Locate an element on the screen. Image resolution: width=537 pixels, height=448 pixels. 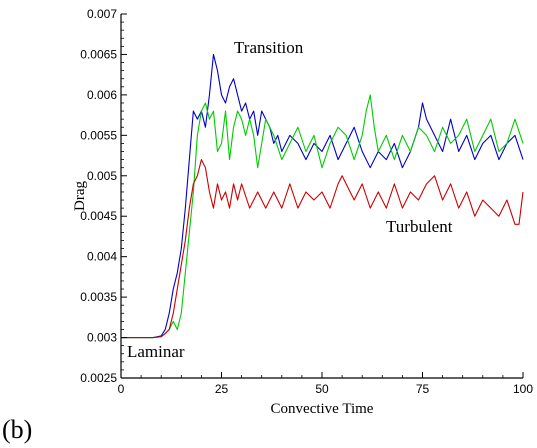
x-axis-title: Convective Time is located at coordinates (322, 409).